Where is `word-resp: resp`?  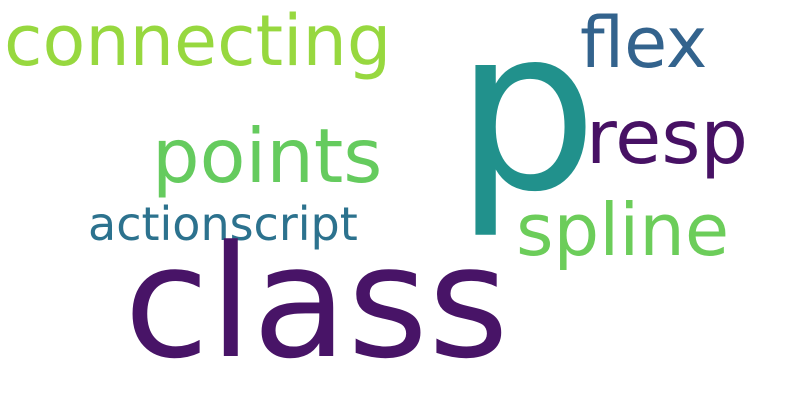 word-resp: resp is located at coordinates (667, 137).